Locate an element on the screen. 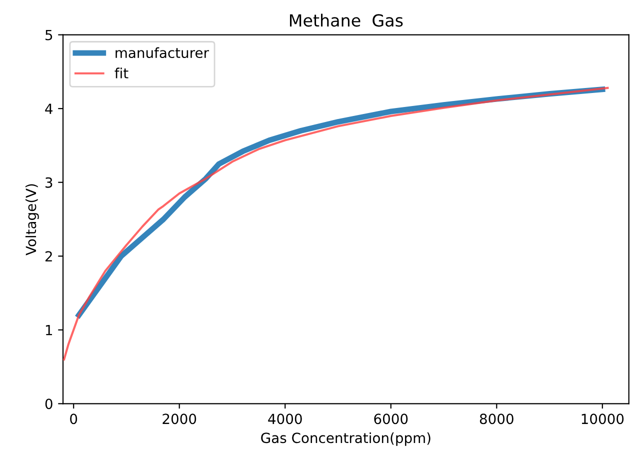  y-tick-label: 0 is located at coordinates (48, 404).